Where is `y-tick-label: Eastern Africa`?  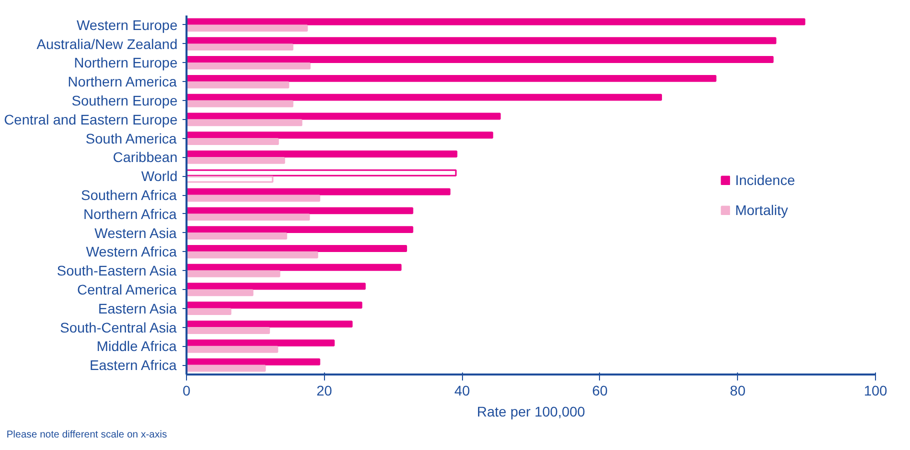
y-tick-label: Eastern Africa is located at coordinates (133, 365).